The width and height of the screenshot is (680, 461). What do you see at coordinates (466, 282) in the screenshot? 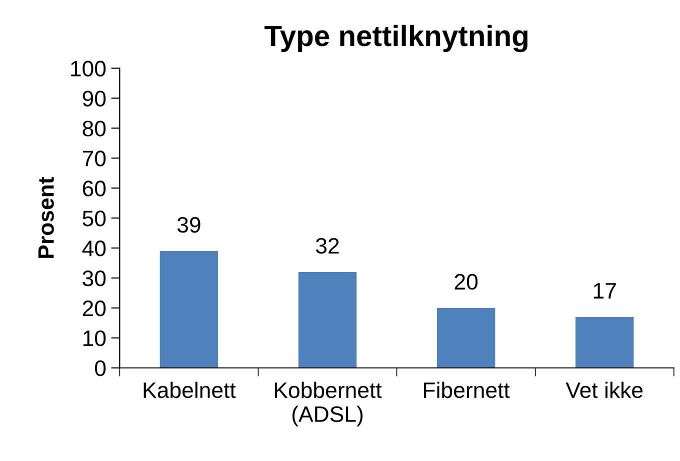
I see `data-label: 20` at bounding box center [466, 282].